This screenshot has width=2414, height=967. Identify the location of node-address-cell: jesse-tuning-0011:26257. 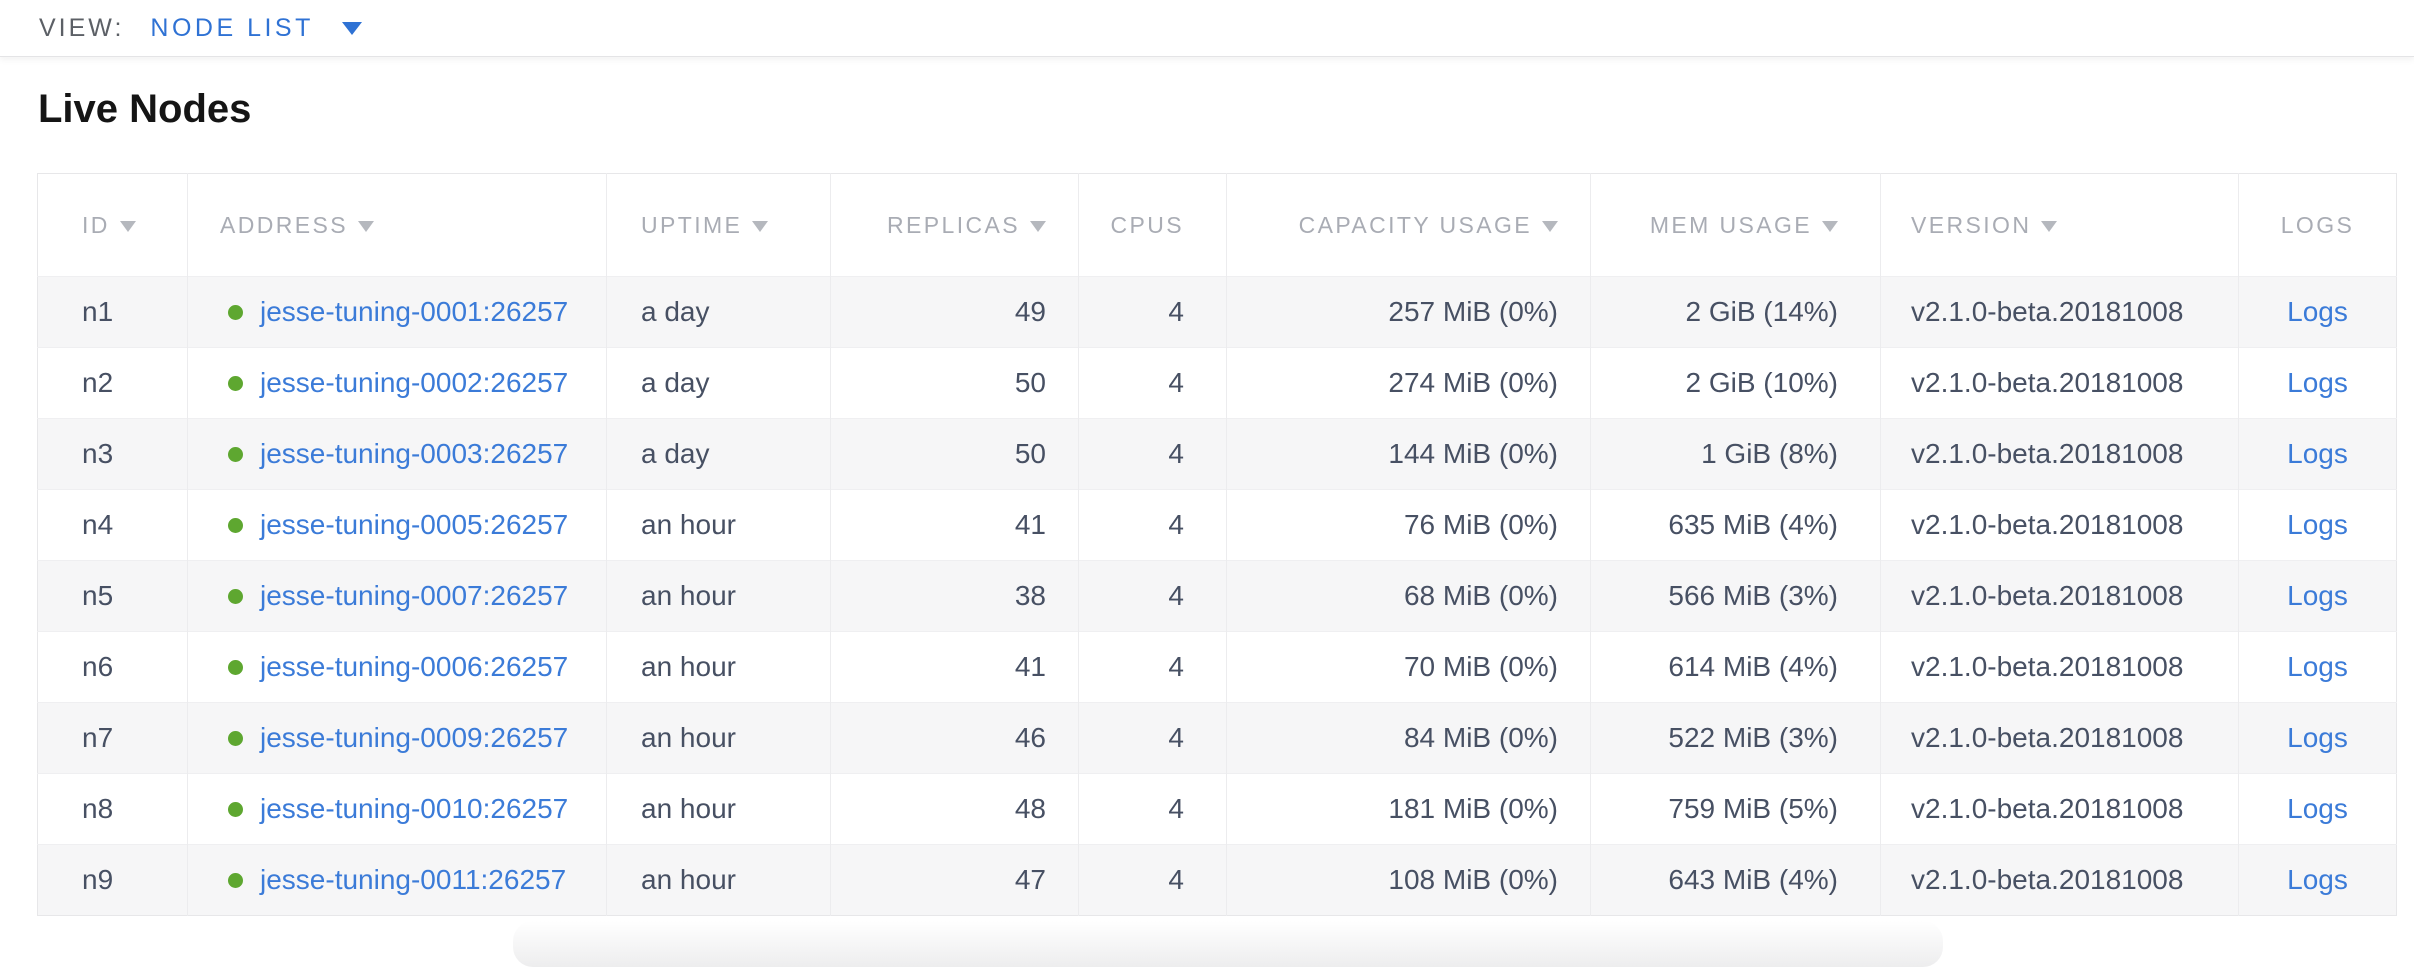
(397, 880).